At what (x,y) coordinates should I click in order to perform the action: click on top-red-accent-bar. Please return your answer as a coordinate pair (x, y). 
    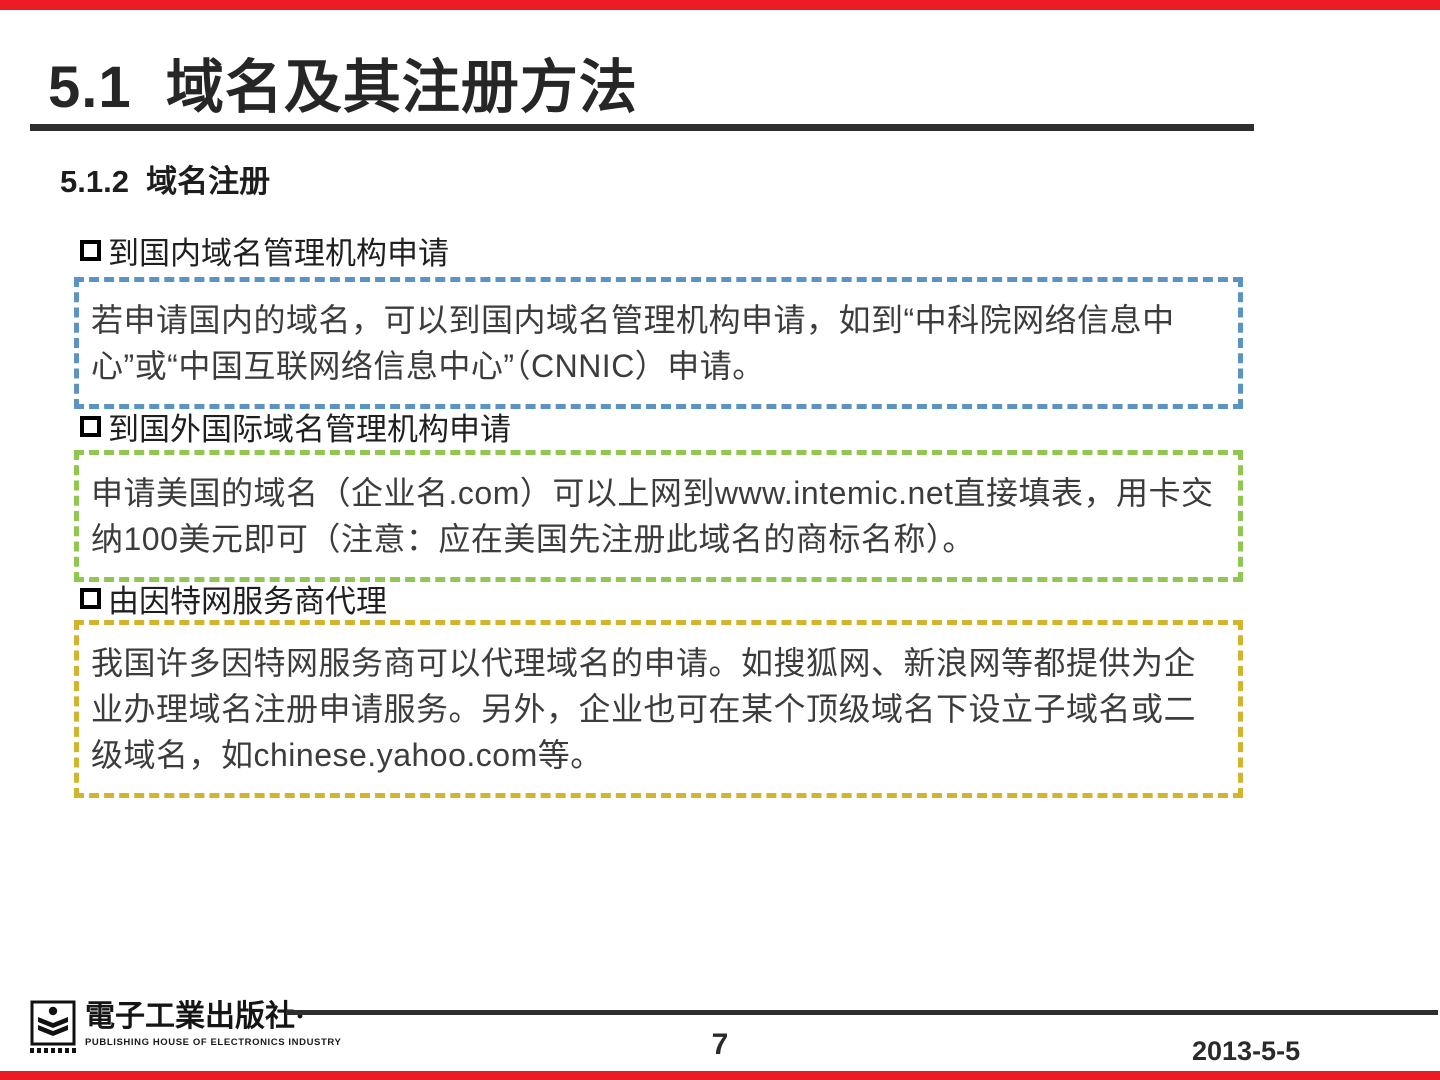
    Looking at the image, I should click on (720, 5).